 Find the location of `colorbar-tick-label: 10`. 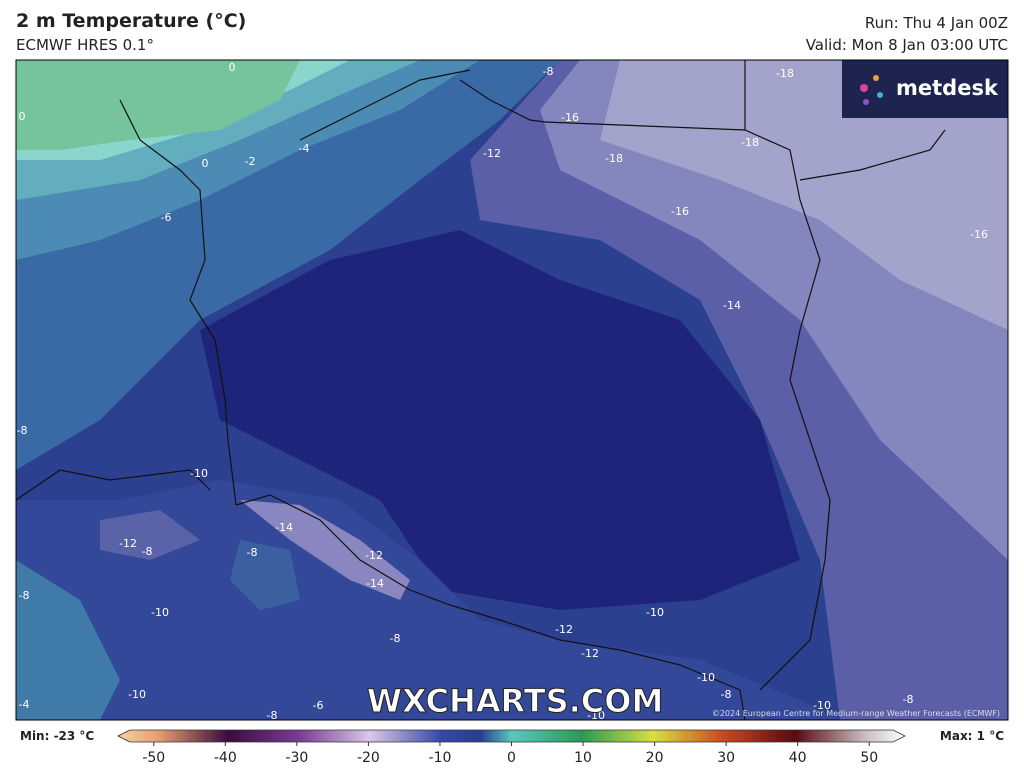

colorbar-tick-label: 10 is located at coordinates (583, 758).